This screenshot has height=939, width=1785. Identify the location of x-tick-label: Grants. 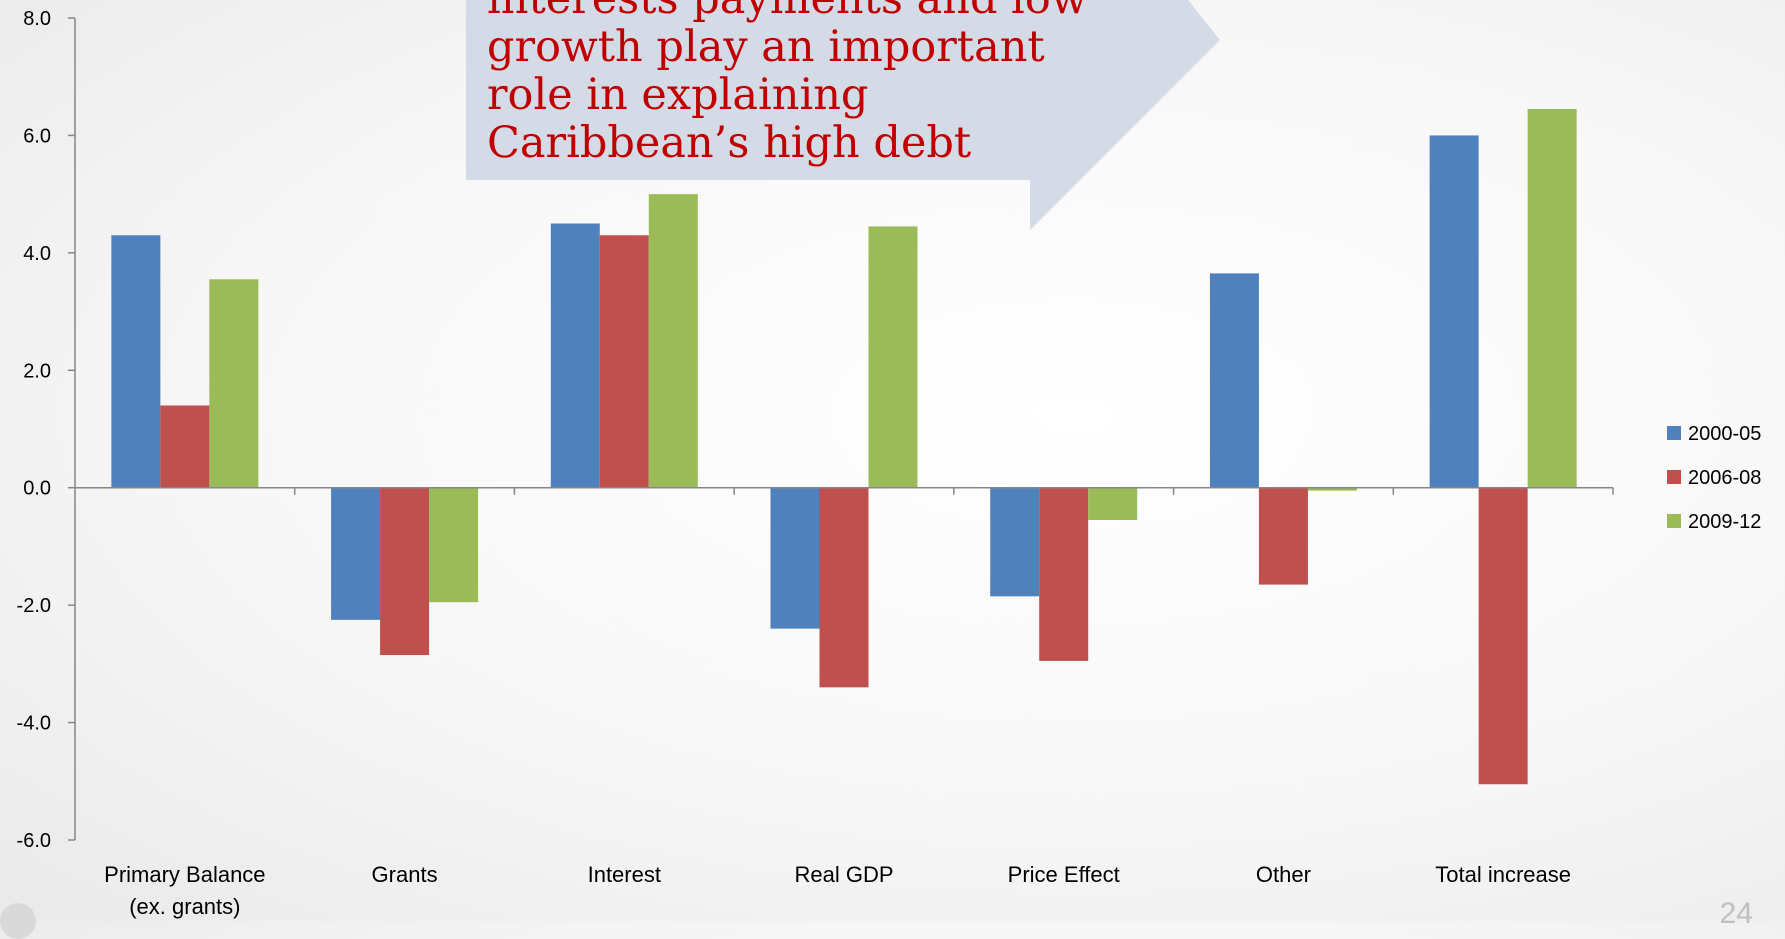
(405, 874).